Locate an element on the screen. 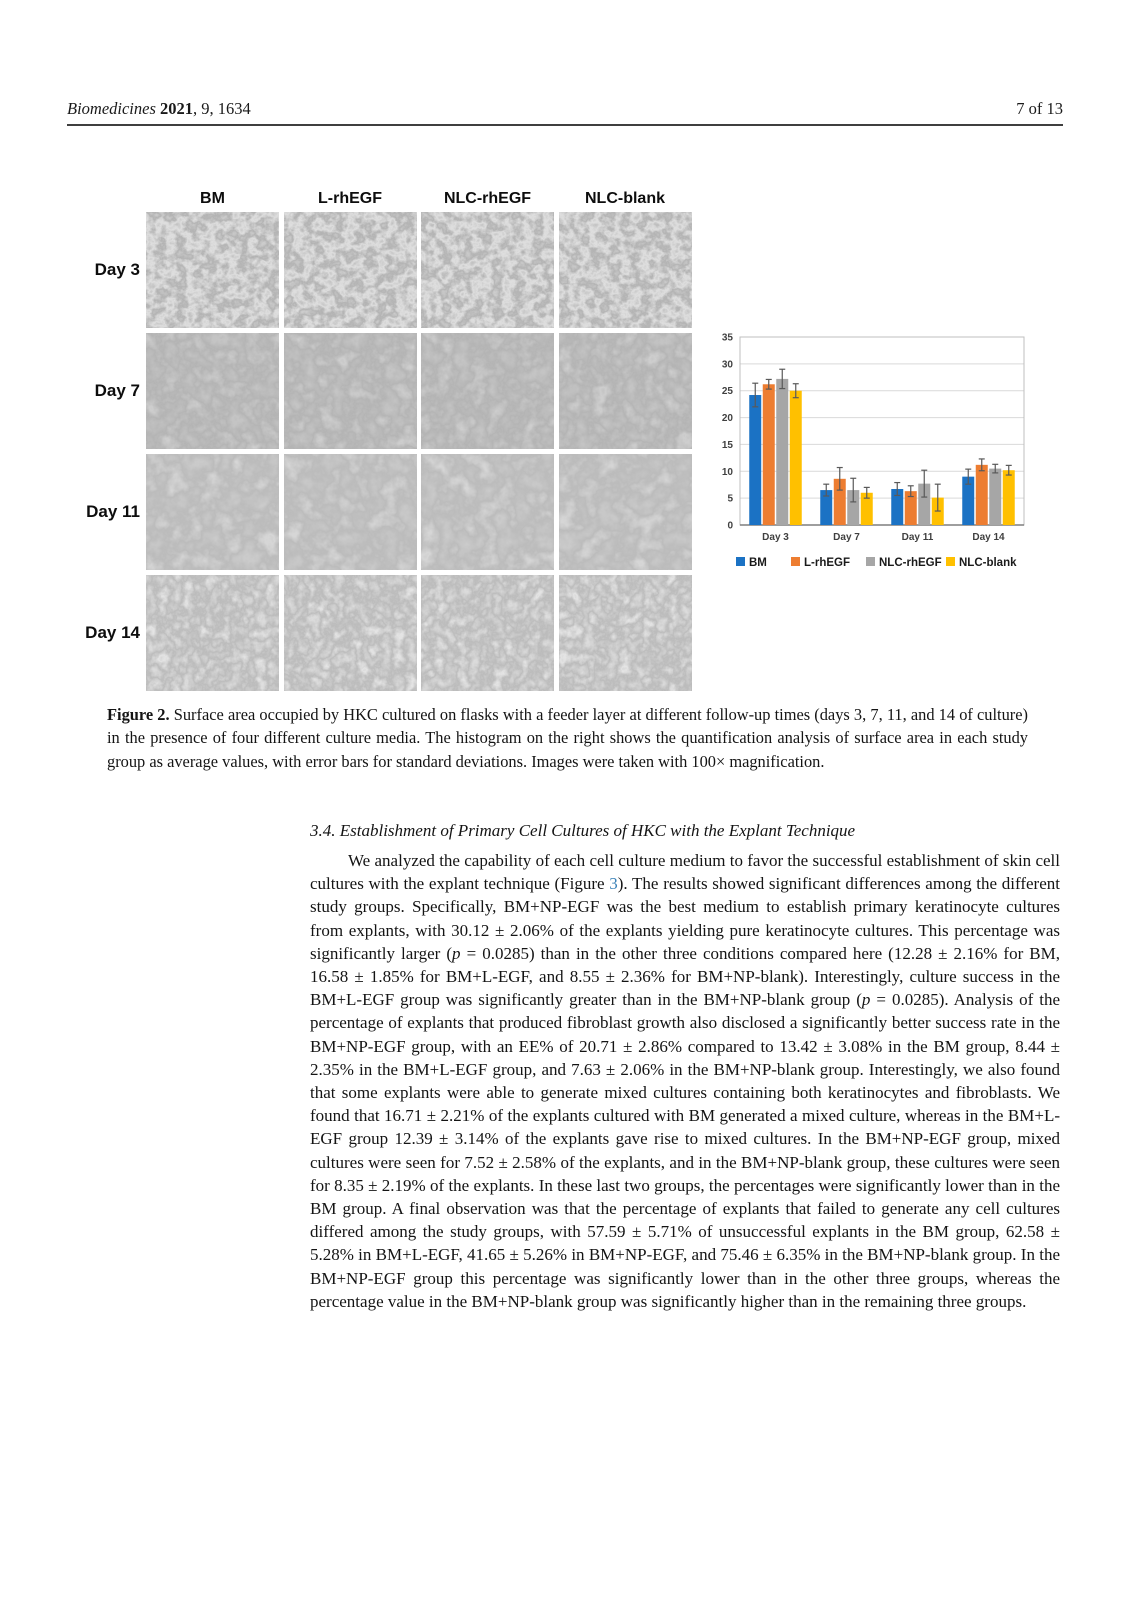  micrograph-day3-bm is located at coordinates (212, 270).